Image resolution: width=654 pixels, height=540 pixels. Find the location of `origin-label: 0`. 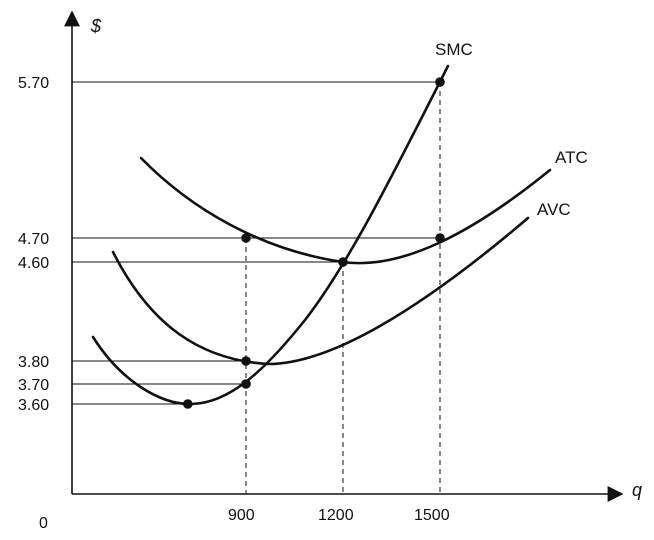

origin-label: 0 is located at coordinates (43, 523).